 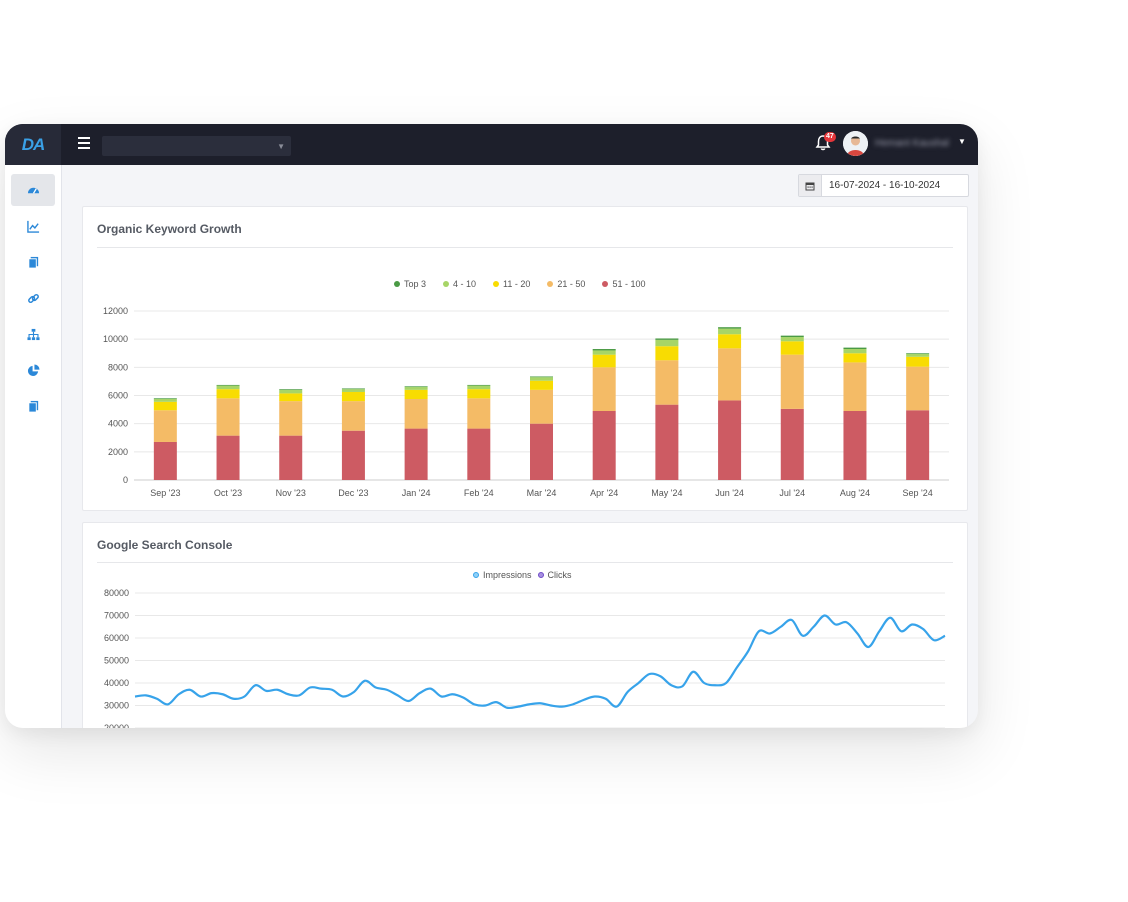 I want to click on sidebar-item-links, so click(x=33, y=298).